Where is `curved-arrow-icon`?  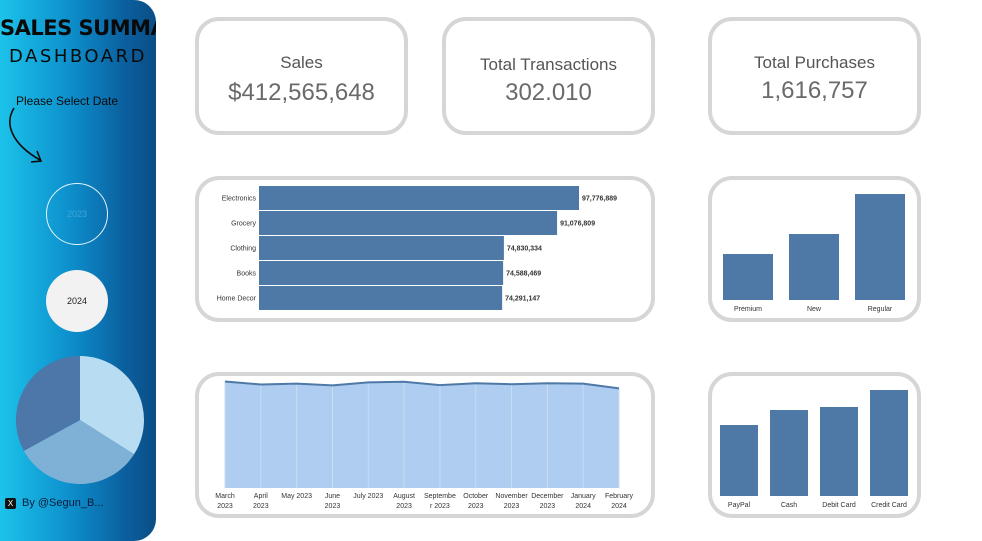
curved-arrow-icon is located at coordinates (26, 135).